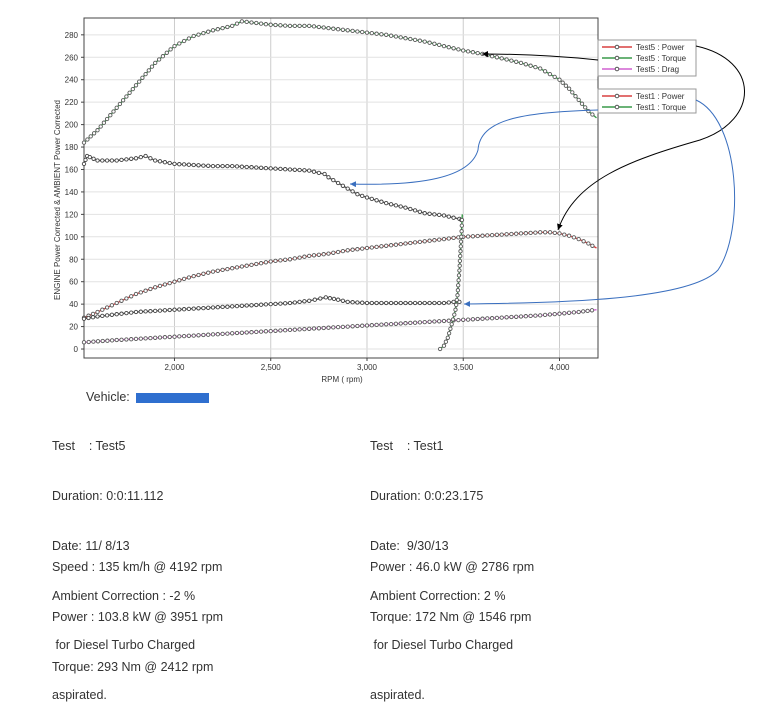 The image size is (769, 720). Describe the element at coordinates (661, 107) in the screenshot. I see `legend-label: Test1 : Torque` at that location.